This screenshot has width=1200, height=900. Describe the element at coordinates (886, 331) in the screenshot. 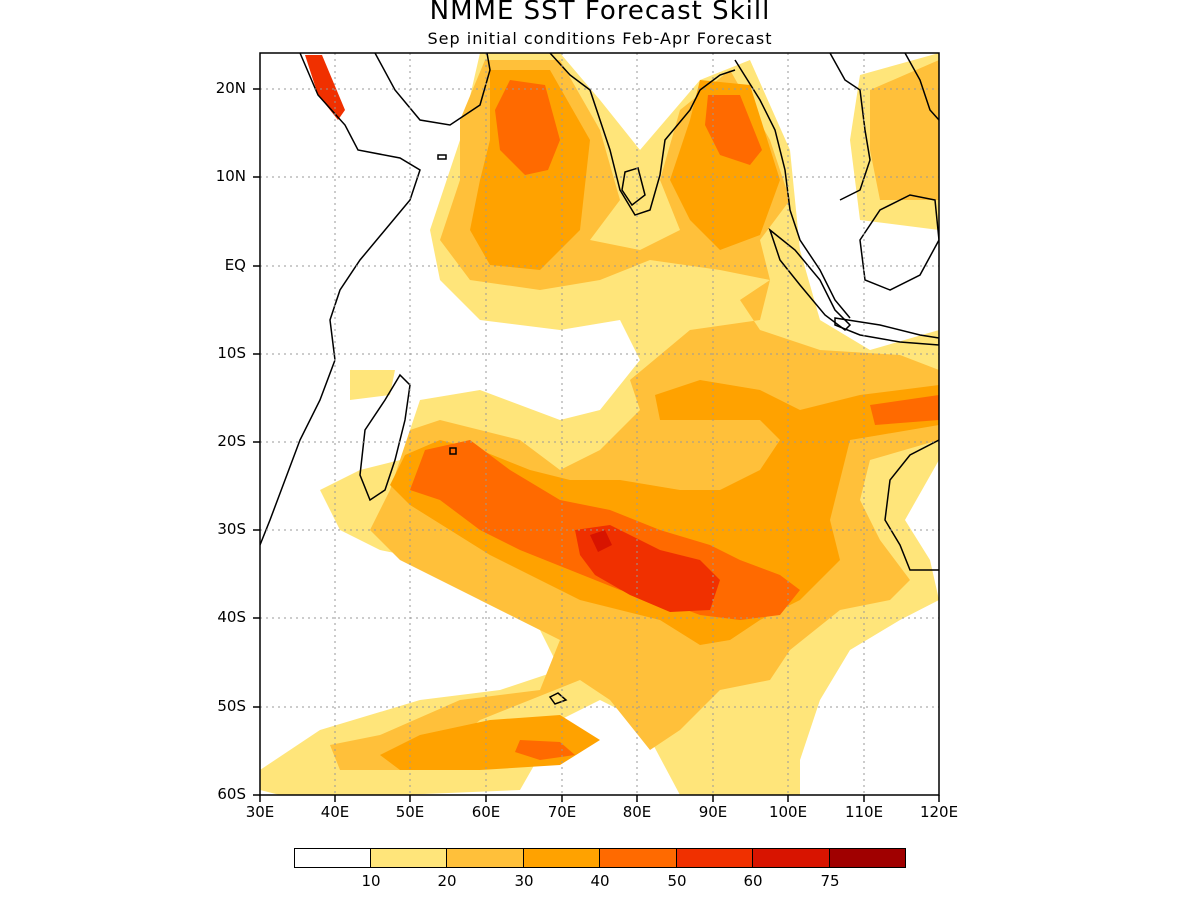

I see `java-island` at that location.